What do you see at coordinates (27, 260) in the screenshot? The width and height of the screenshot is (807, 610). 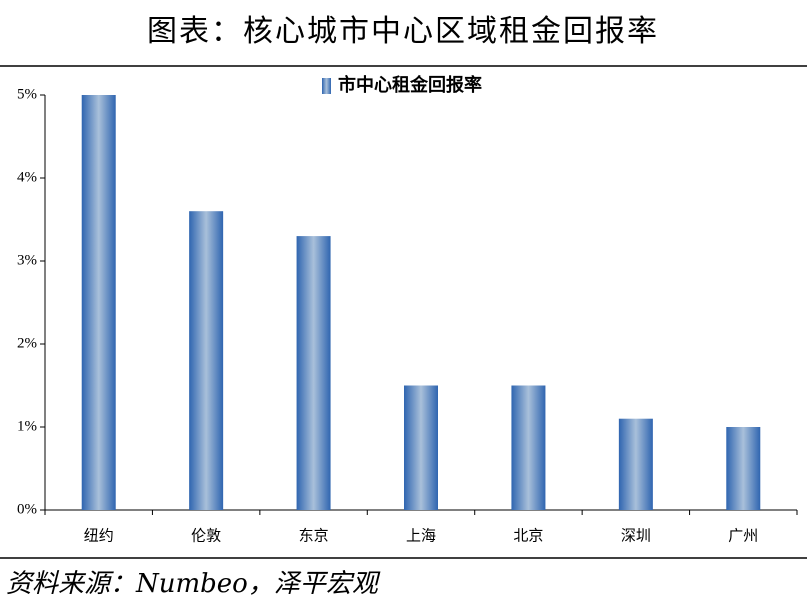 I see `y-tick-label: 3%` at bounding box center [27, 260].